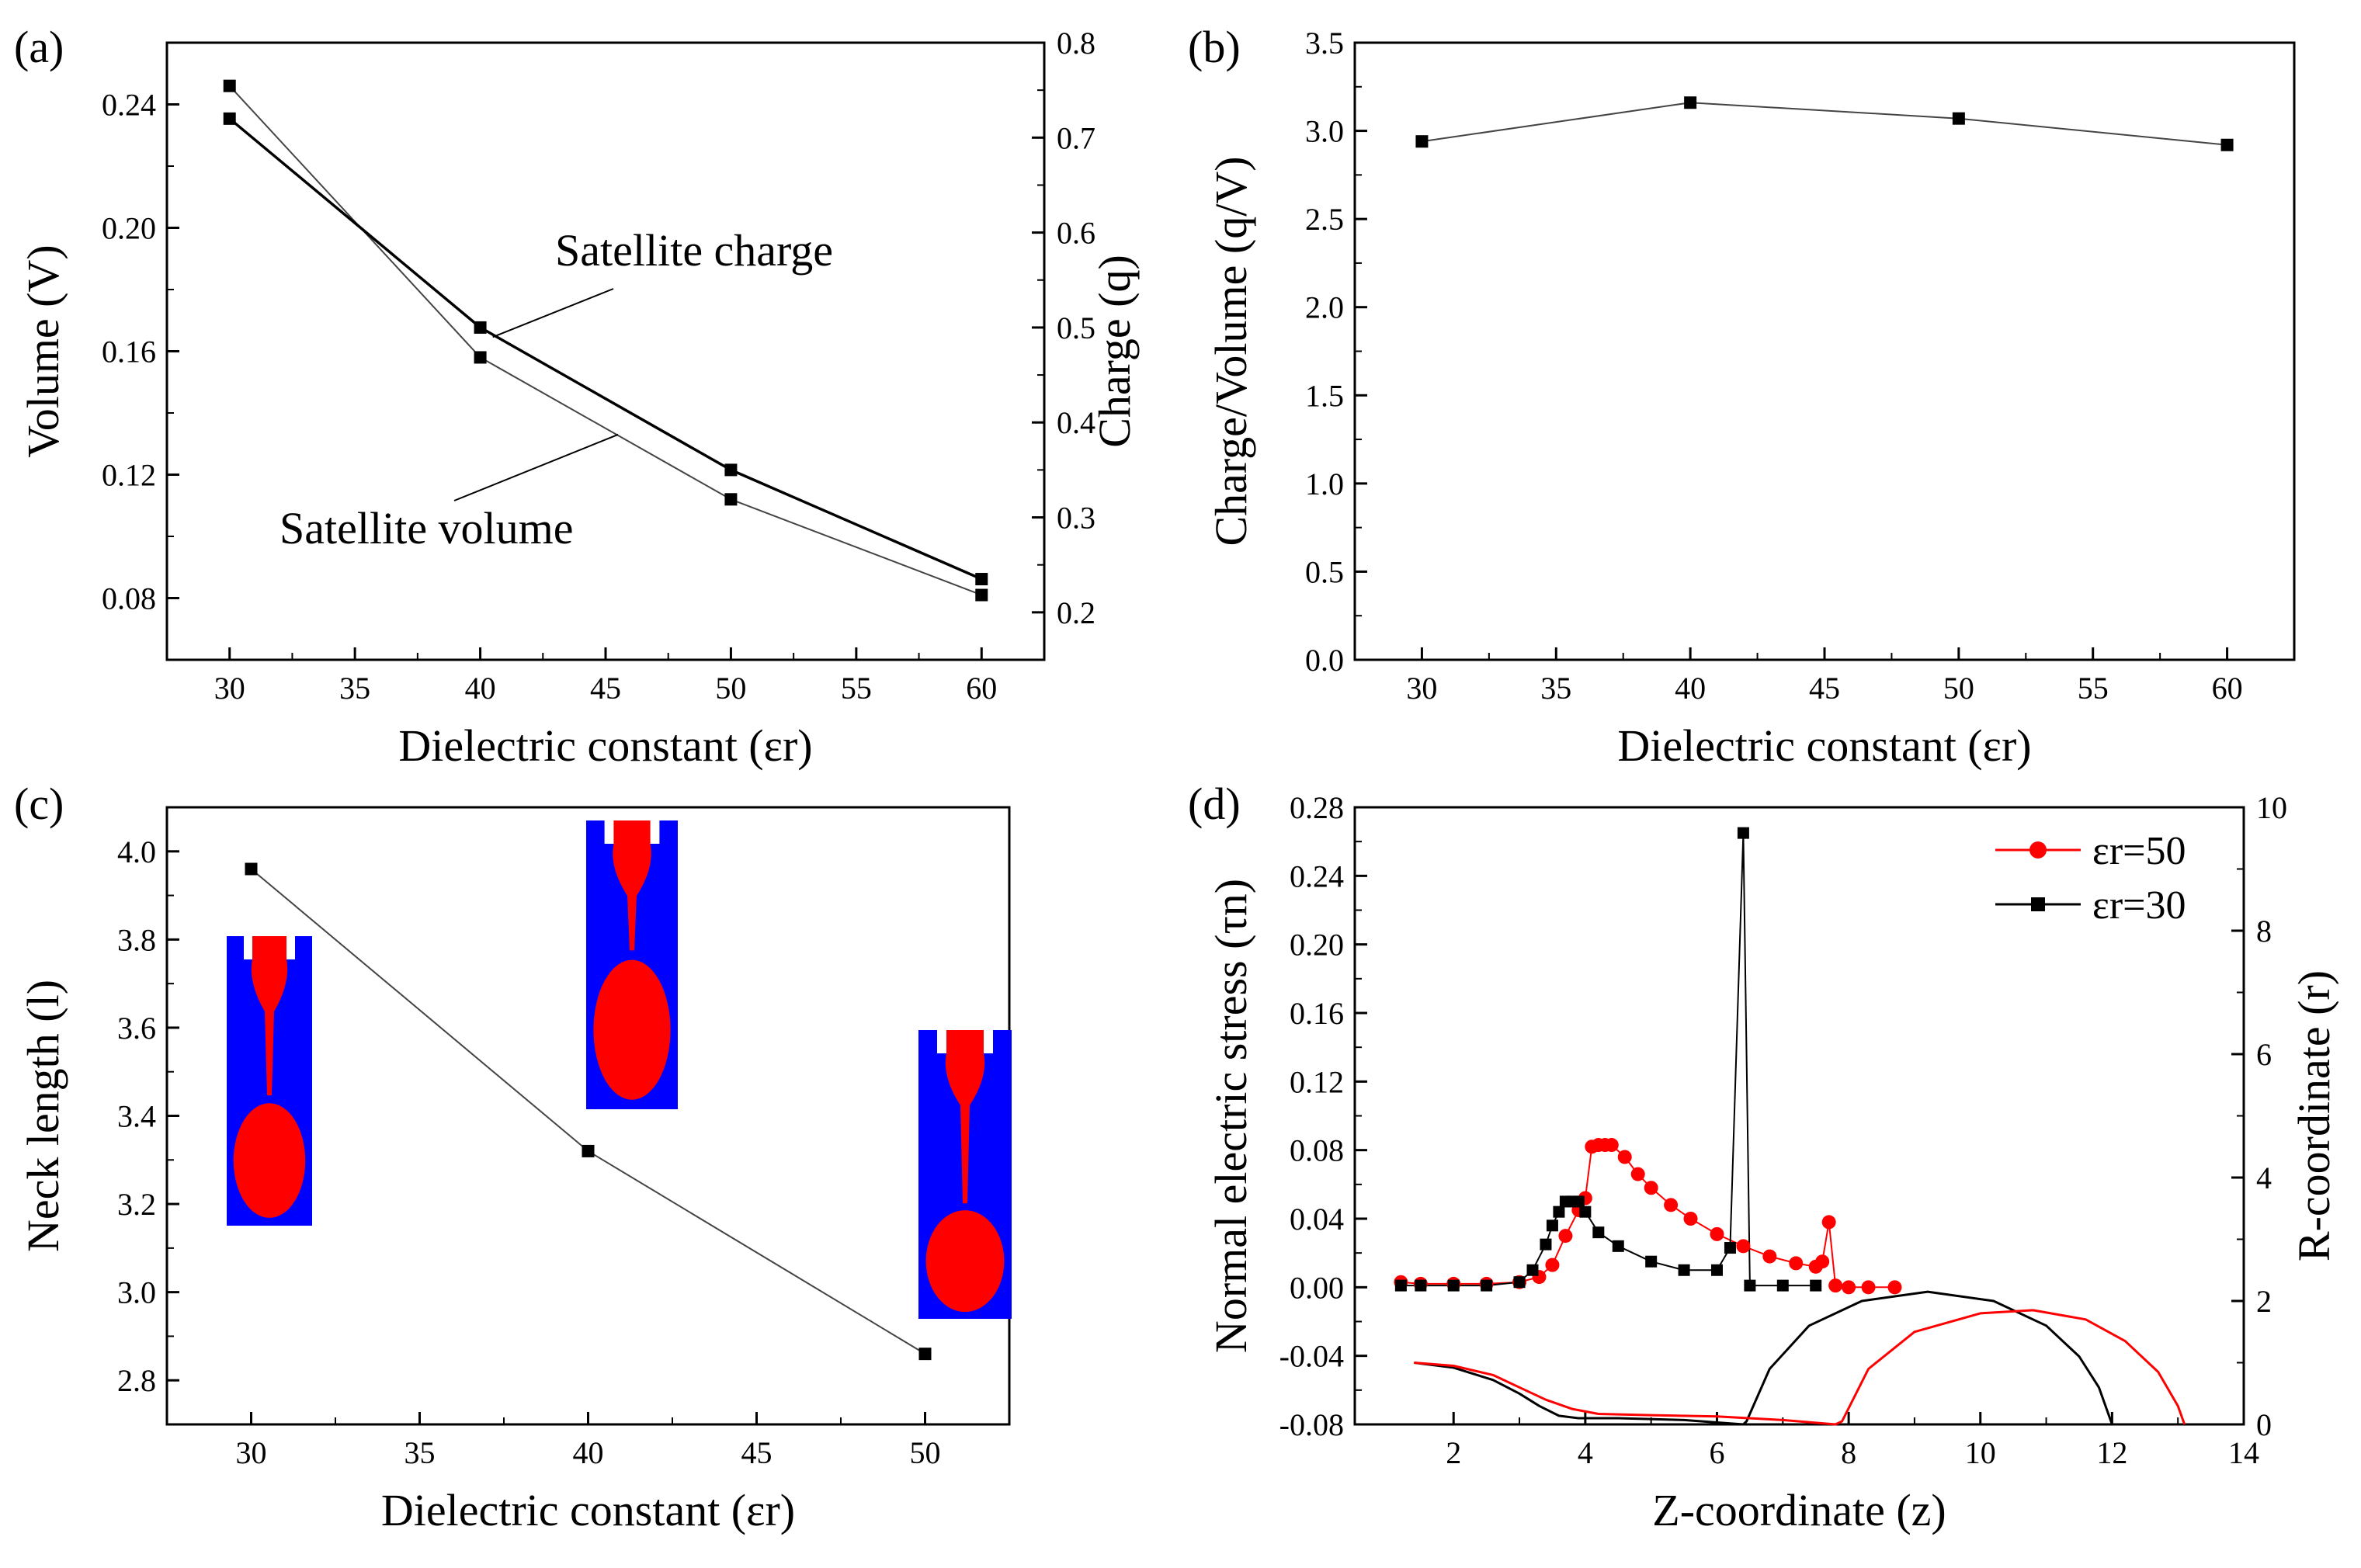 The image size is (2361, 1568). Describe the element at coordinates (2243, 1452) in the screenshot. I see `x-tick-label: 14` at that location.